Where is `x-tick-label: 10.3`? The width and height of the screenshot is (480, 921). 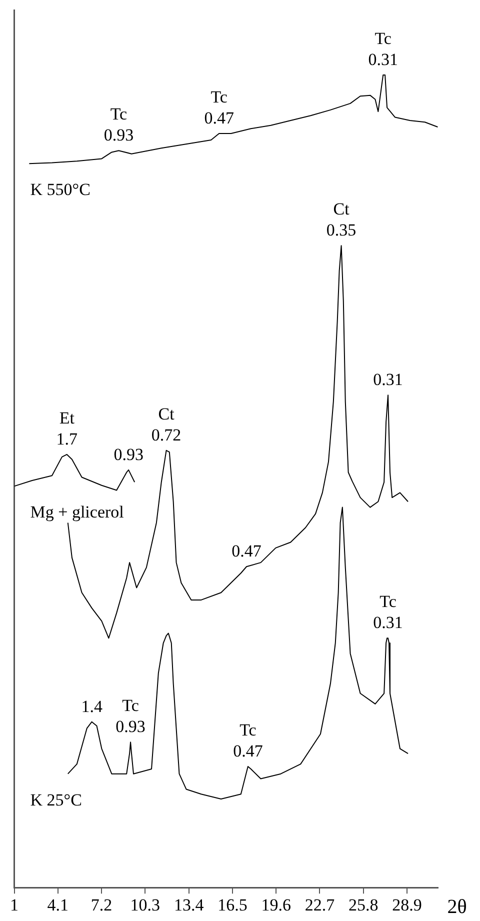 x-tick-label: 10.3 is located at coordinates (145, 904).